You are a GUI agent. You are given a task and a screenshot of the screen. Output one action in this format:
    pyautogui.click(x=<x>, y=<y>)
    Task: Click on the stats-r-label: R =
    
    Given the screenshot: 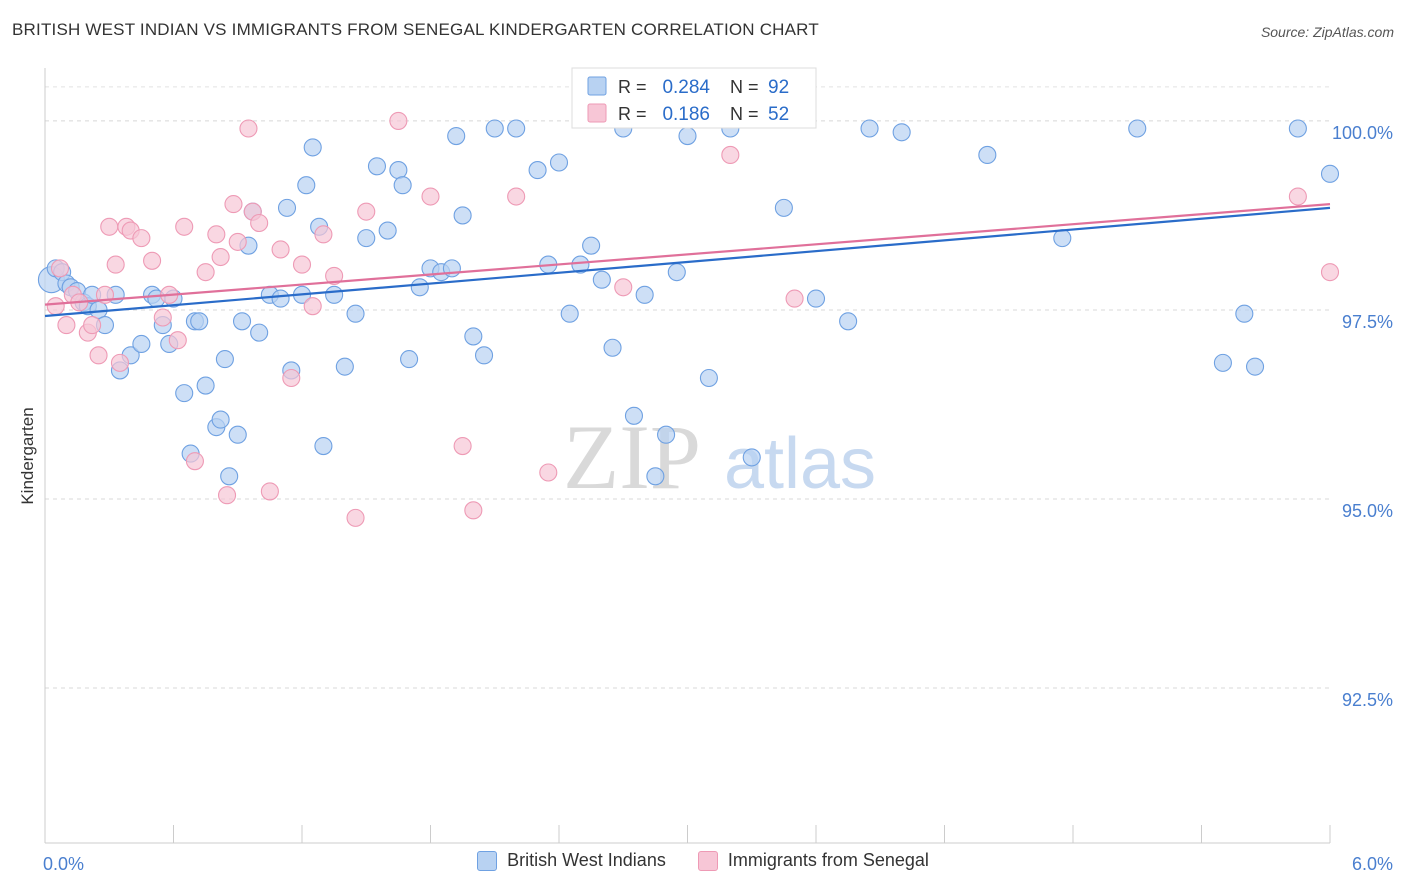 What is the action you would take?
    pyautogui.click(x=632, y=87)
    